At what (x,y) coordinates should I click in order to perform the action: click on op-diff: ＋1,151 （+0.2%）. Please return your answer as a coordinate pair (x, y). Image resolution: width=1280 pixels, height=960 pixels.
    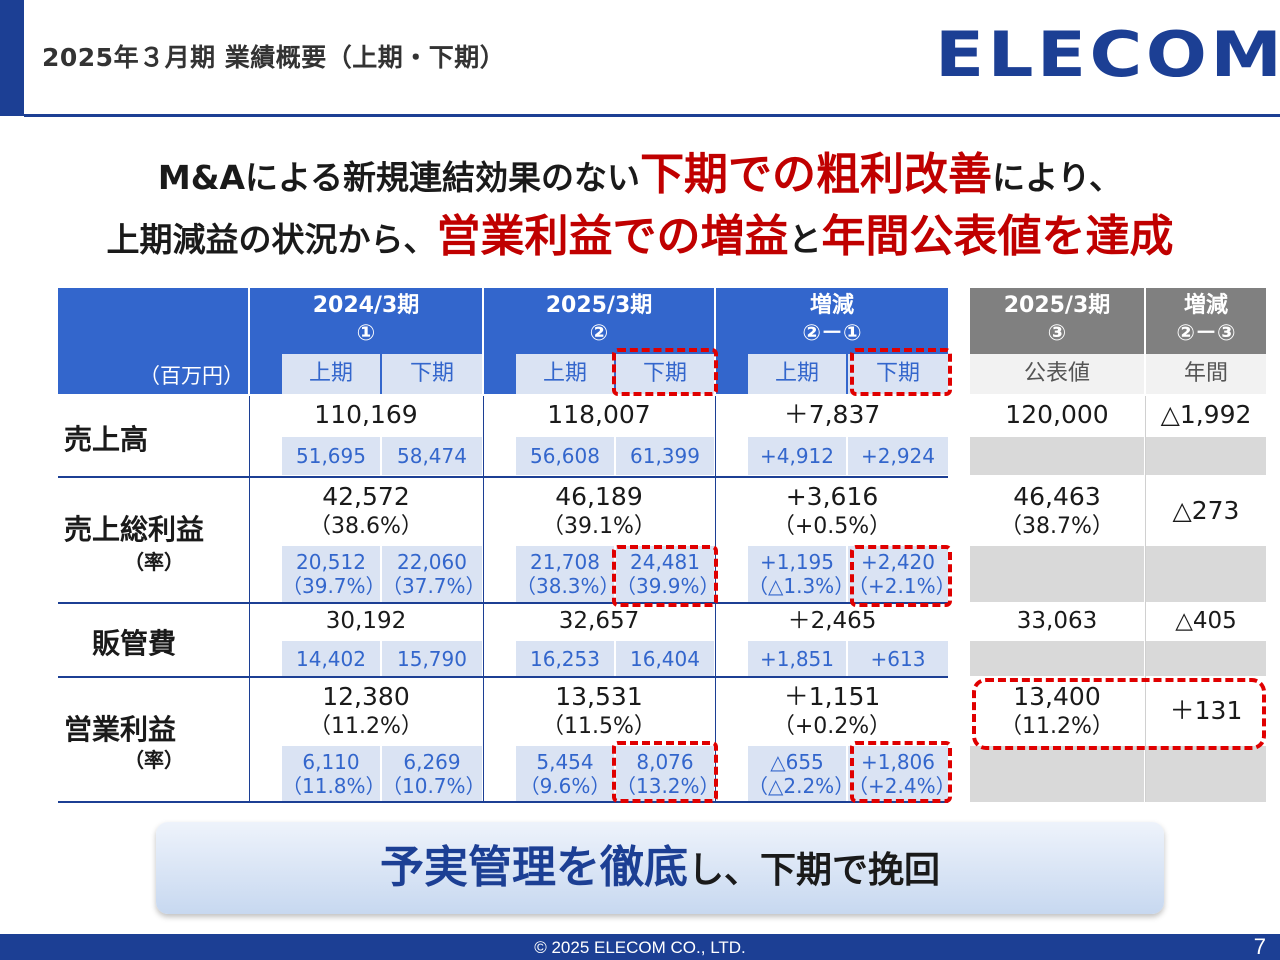
    Looking at the image, I should click on (832, 712).